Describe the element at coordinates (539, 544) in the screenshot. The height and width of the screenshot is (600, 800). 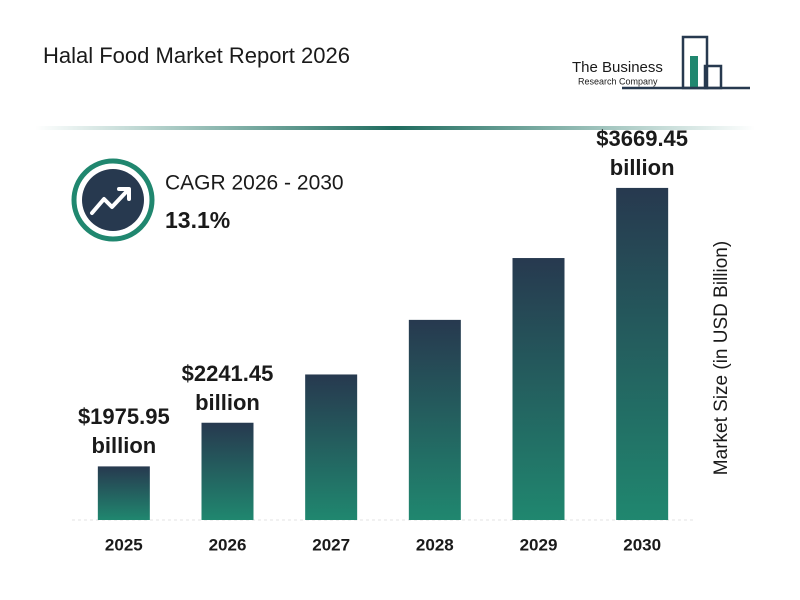
I see `x-tick-label: 2029` at that location.